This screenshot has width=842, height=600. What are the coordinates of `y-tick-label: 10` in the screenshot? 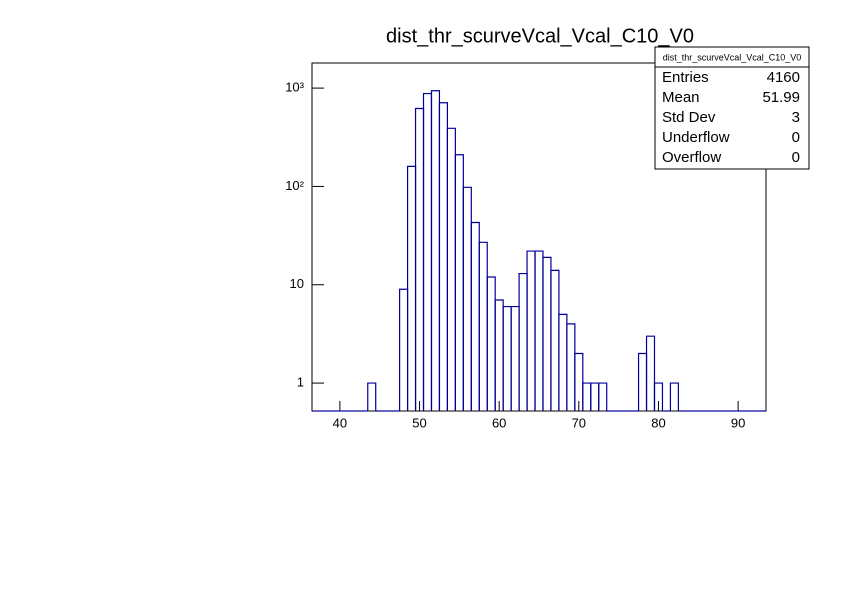 It's located at (297, 283).